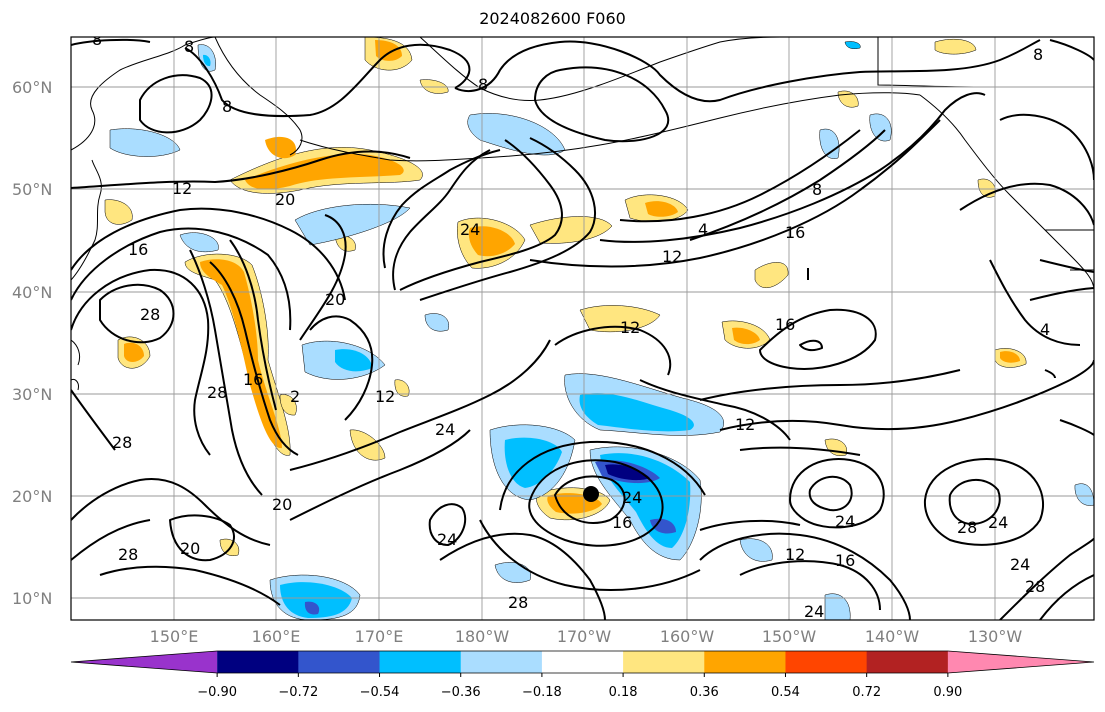  What do you see at coordinates (785, 692) in the screenshot?
I see `colorbar-tick-label: 0.54` at bounding box center [785, 692].